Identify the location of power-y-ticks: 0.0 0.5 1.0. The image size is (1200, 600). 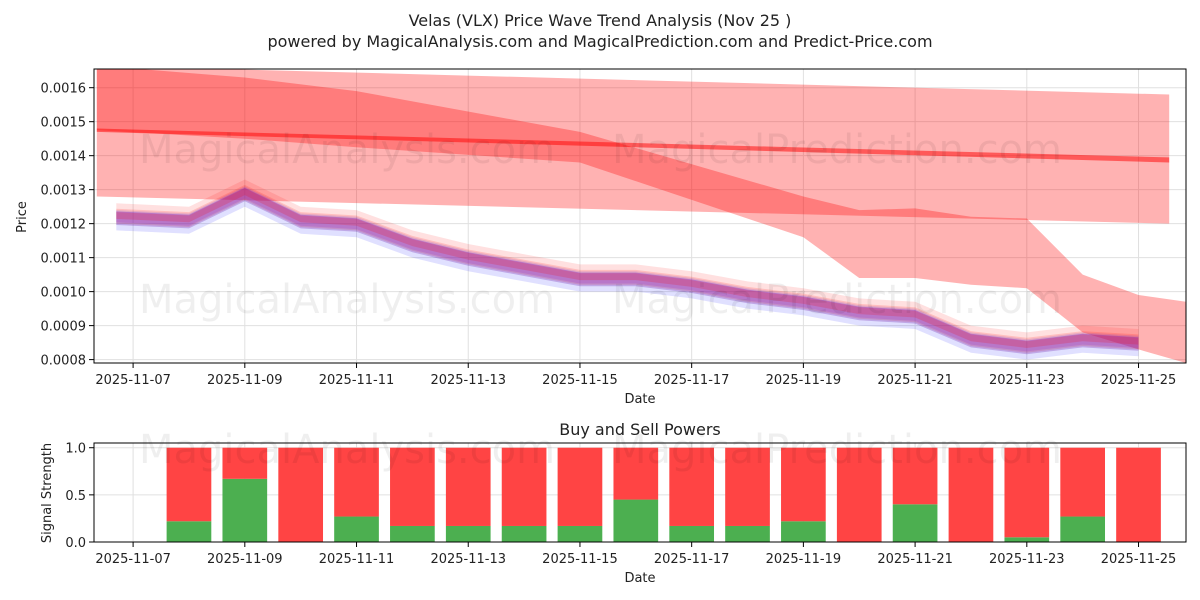
(79, 496).